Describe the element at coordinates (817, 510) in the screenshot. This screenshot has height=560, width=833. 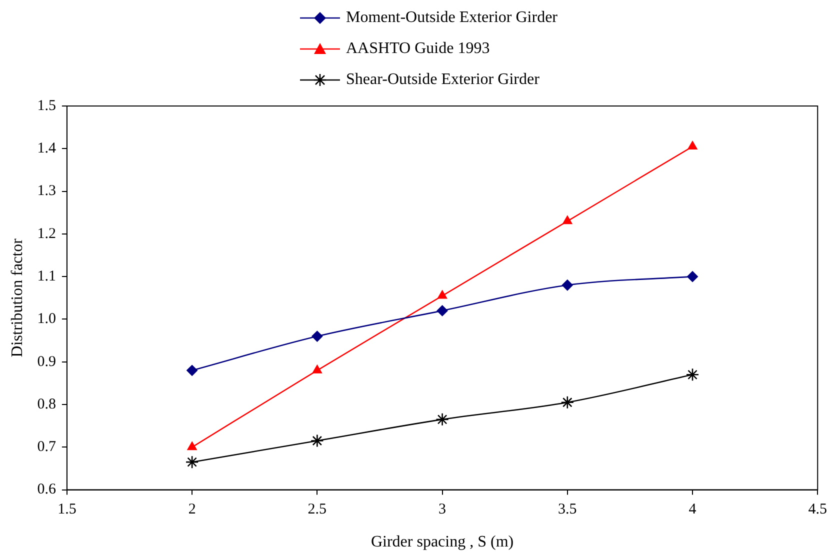
I see `x-tick-label: 4.5` at that location.